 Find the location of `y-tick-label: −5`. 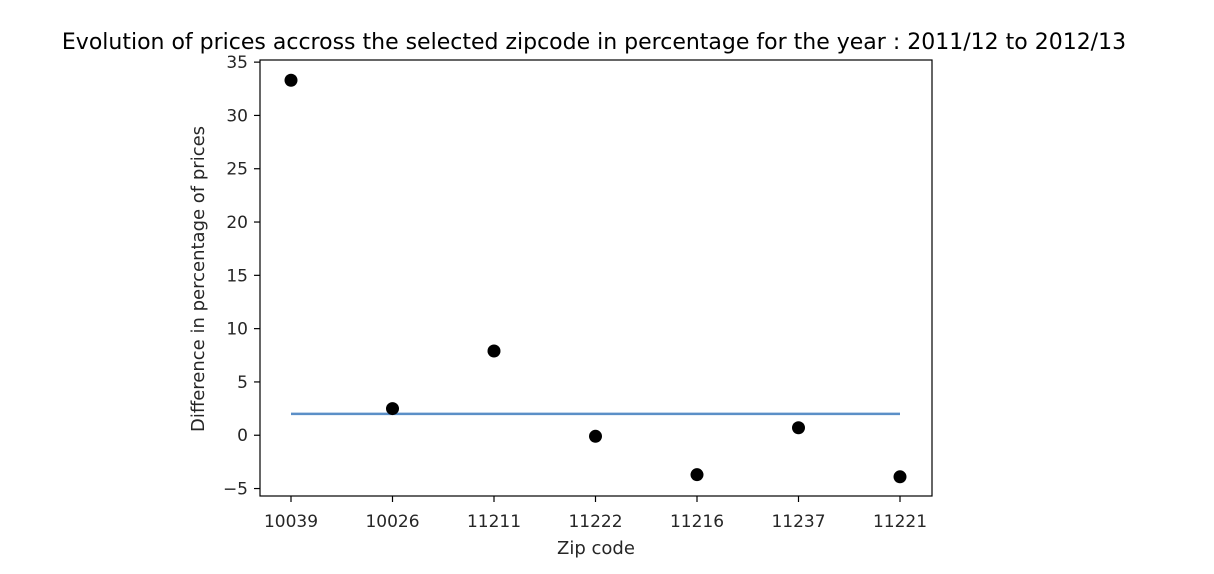

y-tick-label: −5 is located at coordinates (235, 490).